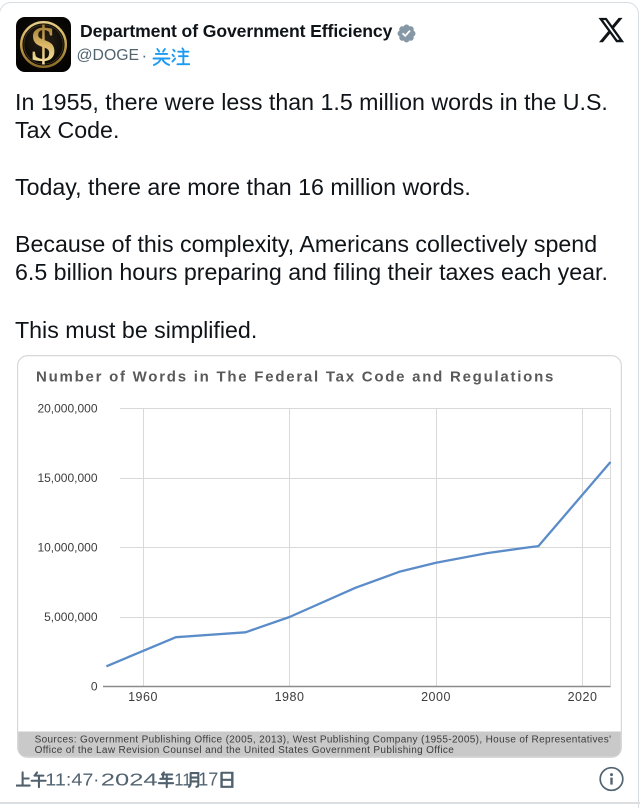  What do you see at coordinates (129, 779) in the screenshot?
I see `svg-text: 2024` at bounding box center [129, 779].